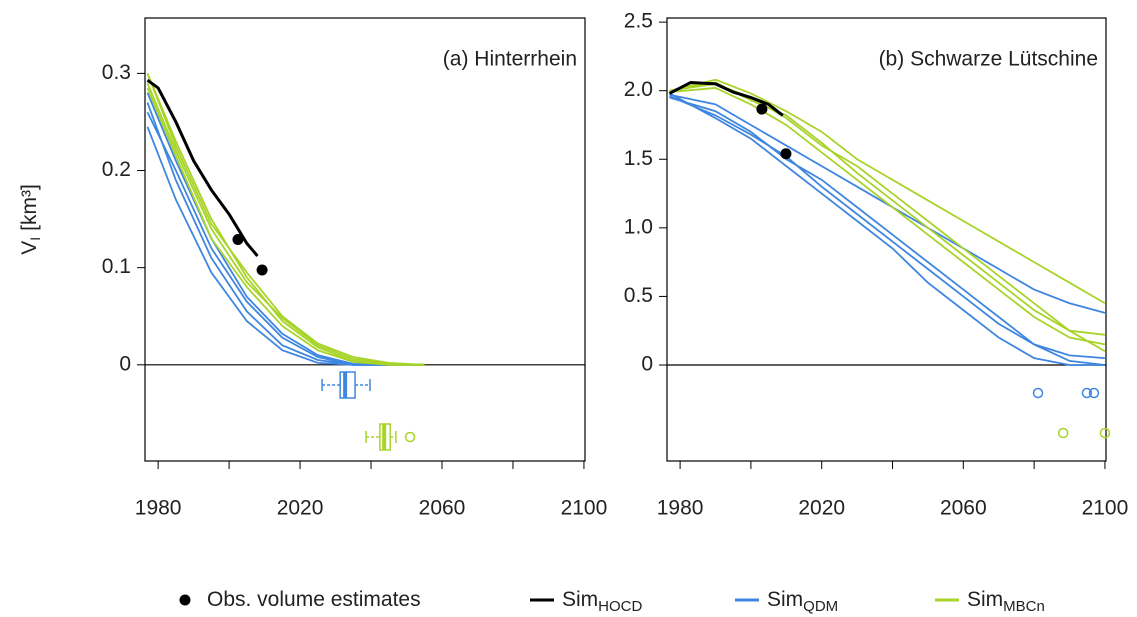 This screenshot has height=617, width=1137. Describe the element at coordinates (29, 248) in the screenshot. I see `y-label-main: V` at that location.